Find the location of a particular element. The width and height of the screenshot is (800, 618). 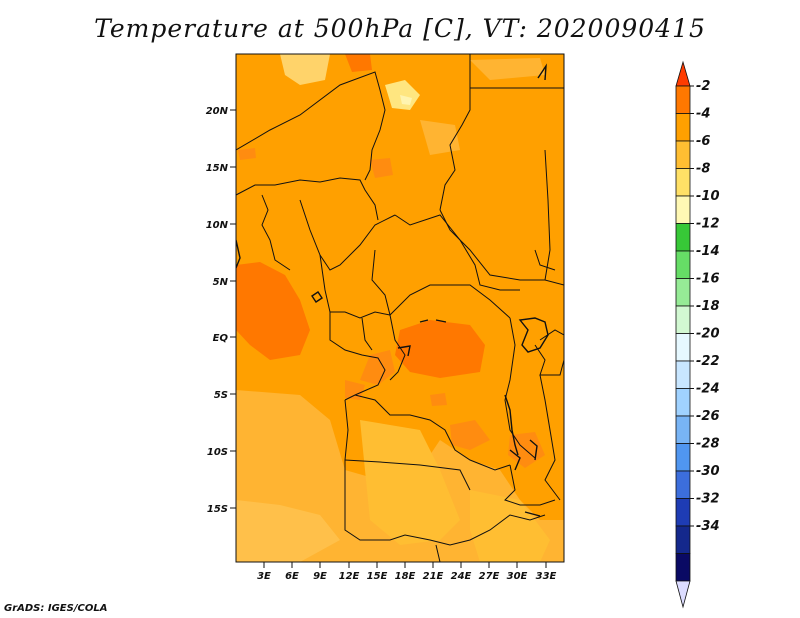

colorbar-label: -2 is located at coordinates (703, 86).